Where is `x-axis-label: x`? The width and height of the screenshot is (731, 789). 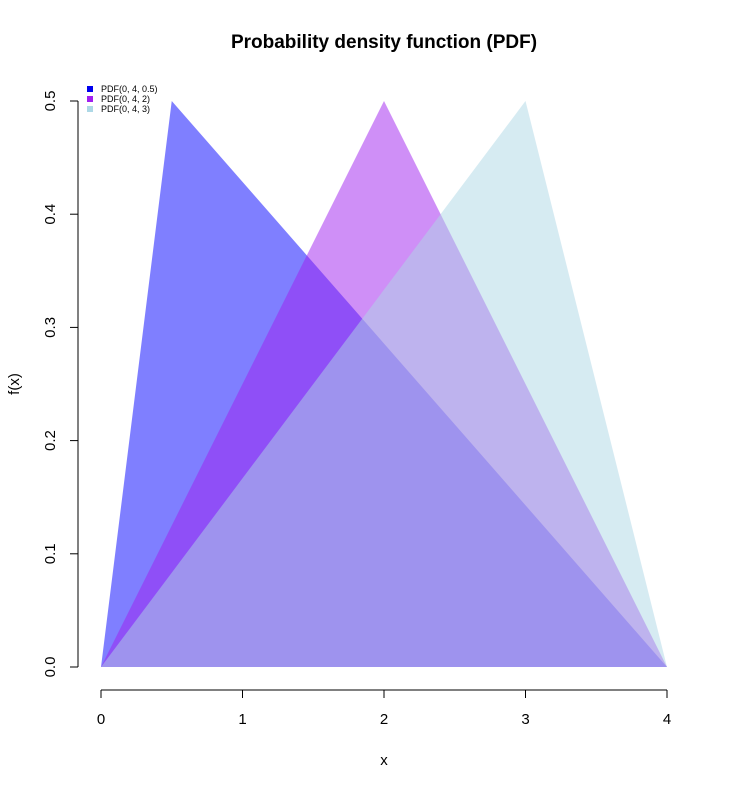 x-axis-label: x is located at coordinates (384, 760).